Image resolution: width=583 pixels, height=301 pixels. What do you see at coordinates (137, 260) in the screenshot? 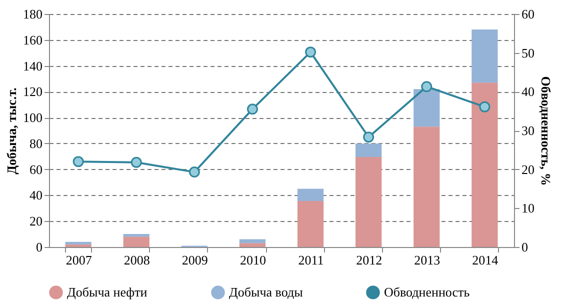
I see `x-tick-label: 2008` at bounding box center [137, 260].